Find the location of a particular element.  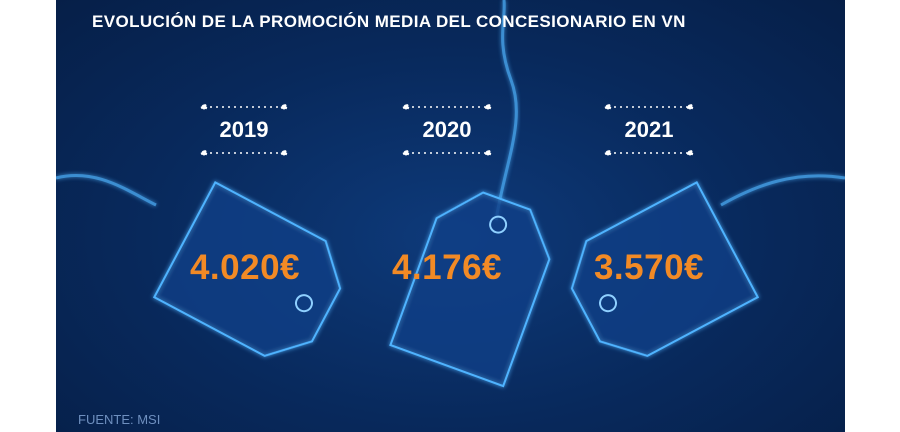

tag-string-2020 is located at coordinates (506, 110).